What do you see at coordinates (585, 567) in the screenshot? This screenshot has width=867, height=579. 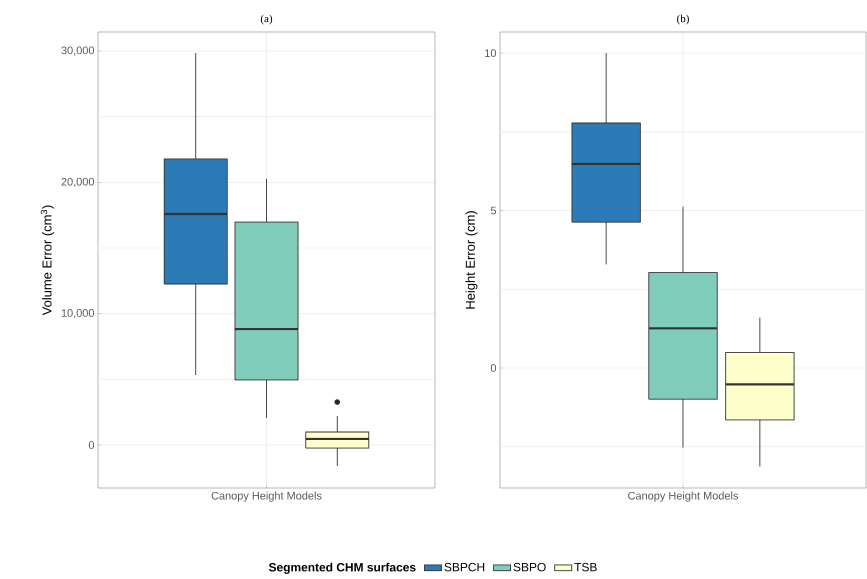 I see `legend-label: TSB` at bounding box center [585, 567].